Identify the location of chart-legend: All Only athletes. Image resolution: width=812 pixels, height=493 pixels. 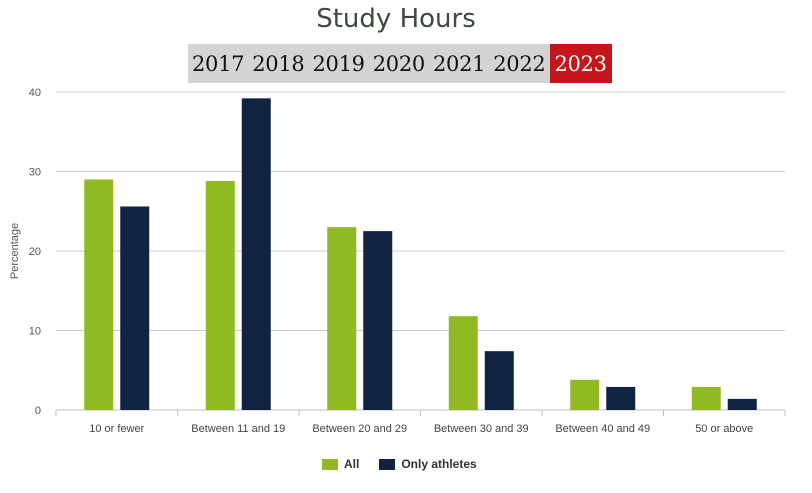
(406, 464).